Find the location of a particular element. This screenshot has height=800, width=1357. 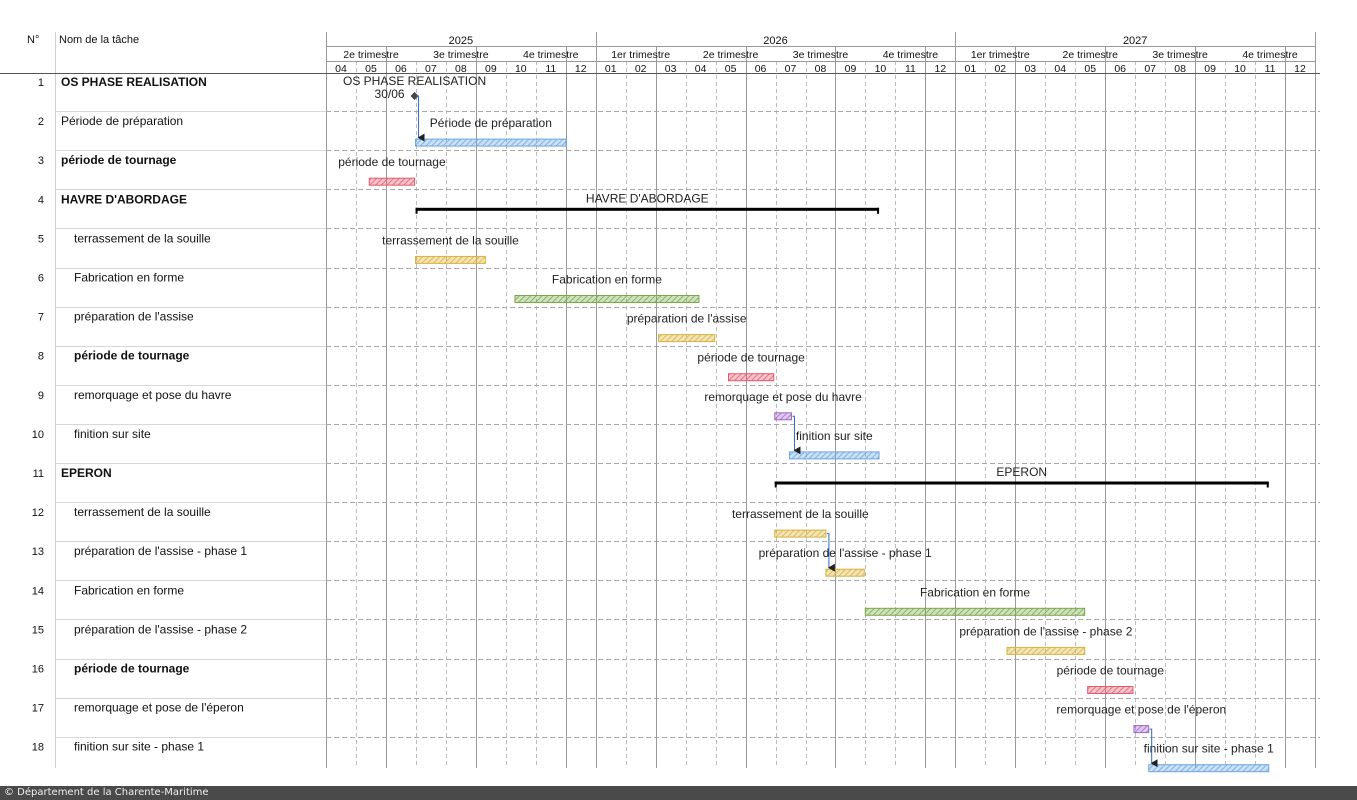

month-label: 03 is located at coordinates (671, 69).